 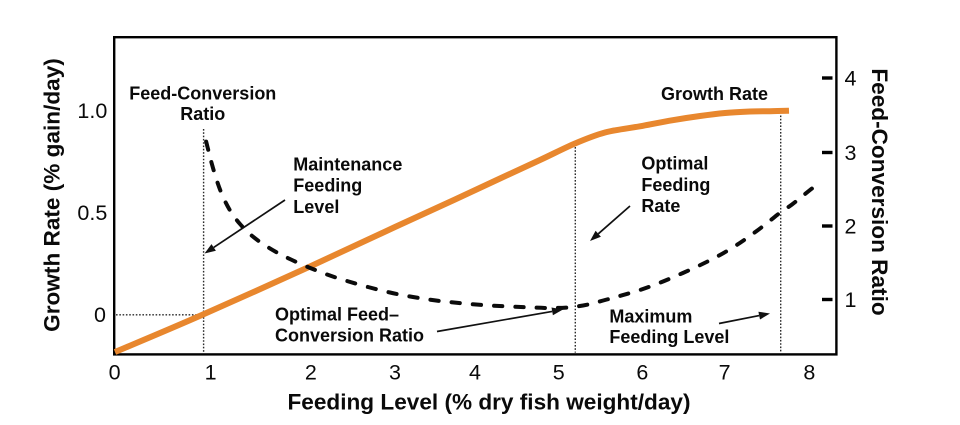 What do you see at coordinates (809, 372) in the screenshot?
I see `svg-text: 8` at bounding box center [809, 372].